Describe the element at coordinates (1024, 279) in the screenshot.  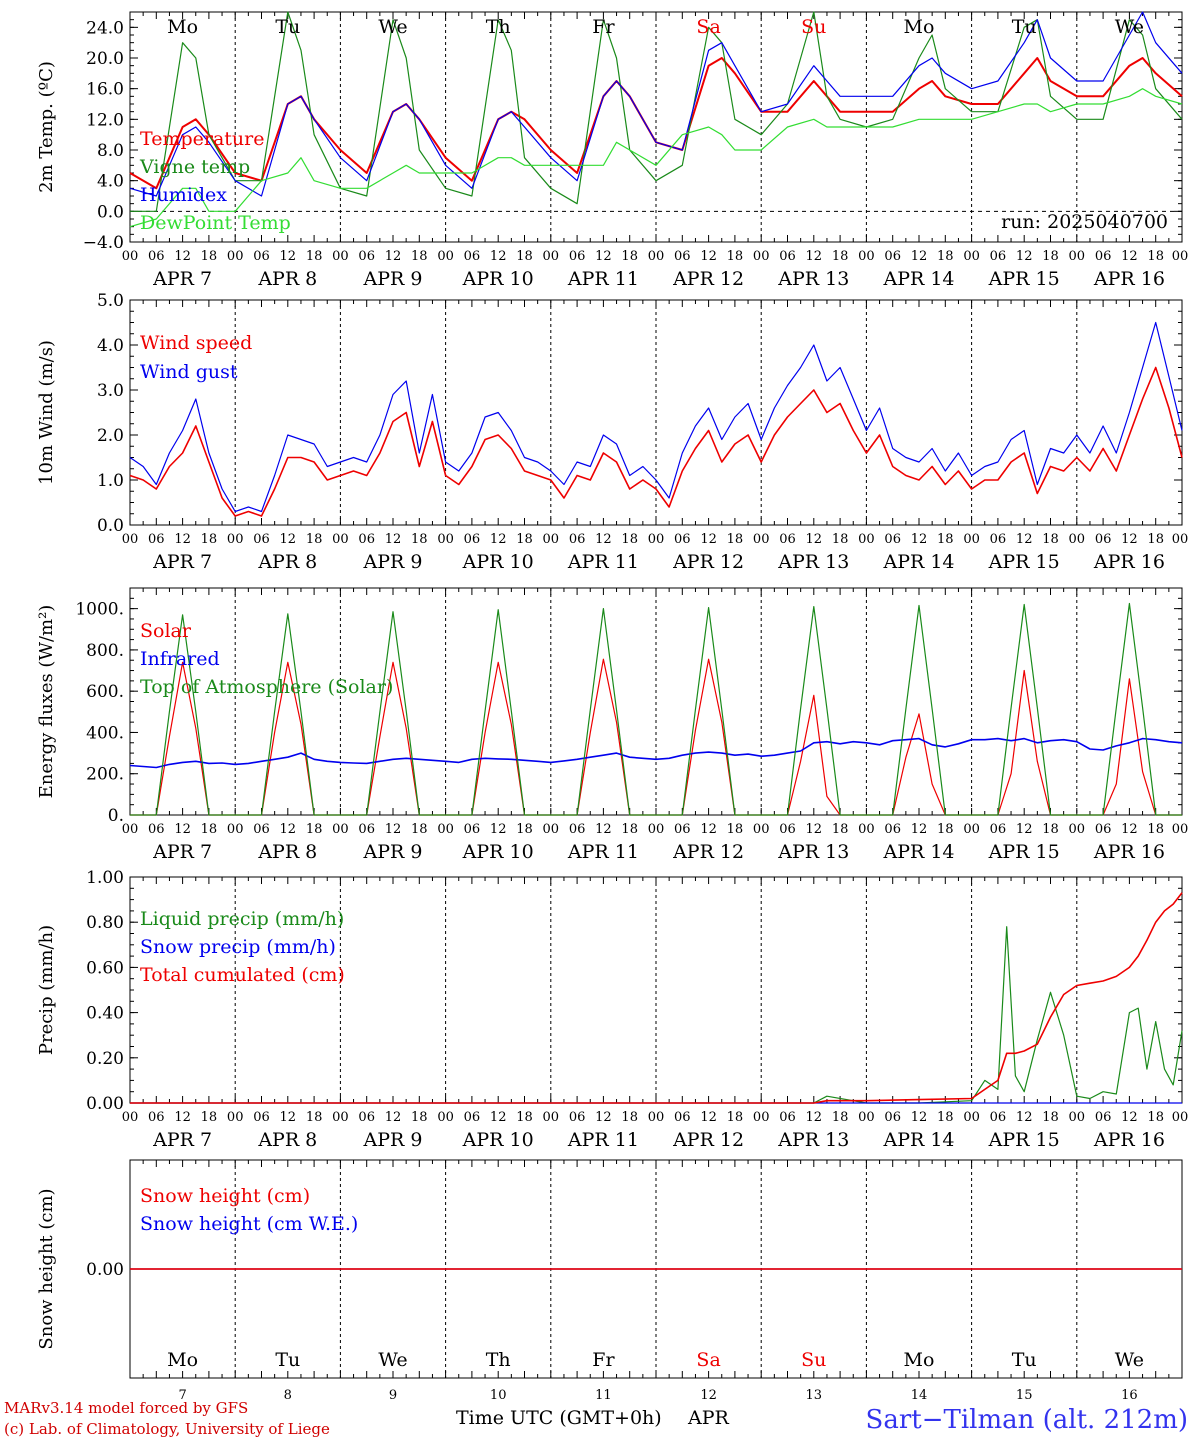
I see `date-label: APR 15` at that location.